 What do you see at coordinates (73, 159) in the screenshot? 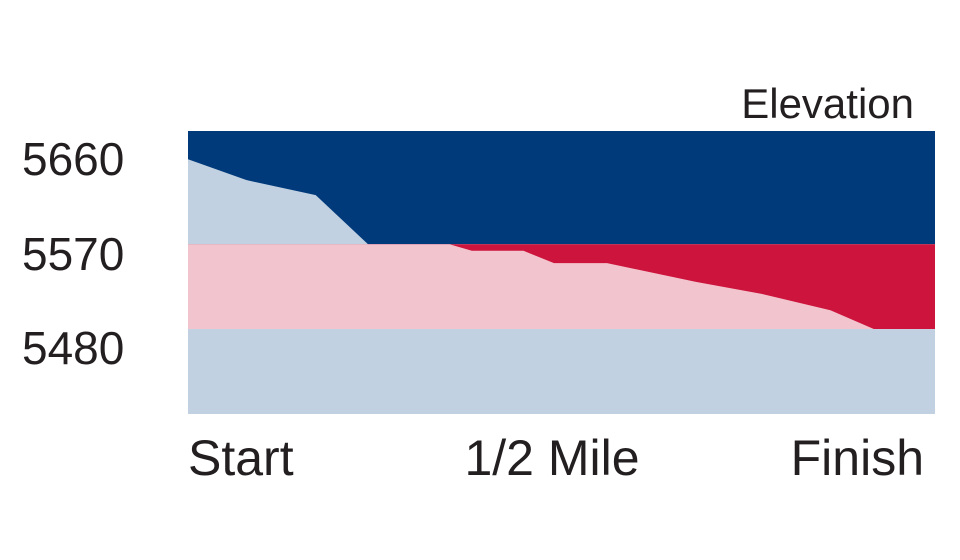
I see `y-tick-label: 5660` at bounding box center [73, 159].